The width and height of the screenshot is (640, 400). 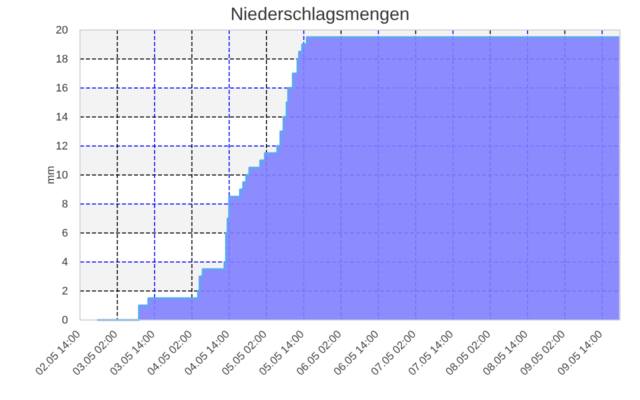 I want to click on y-tick-label: 8, so click(x=65, y=204).